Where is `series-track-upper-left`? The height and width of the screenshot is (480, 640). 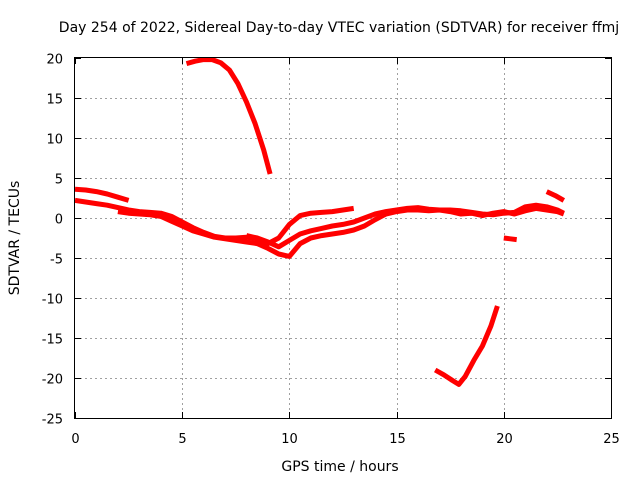 series-track-upper-left is located at coordinates (102, 194).